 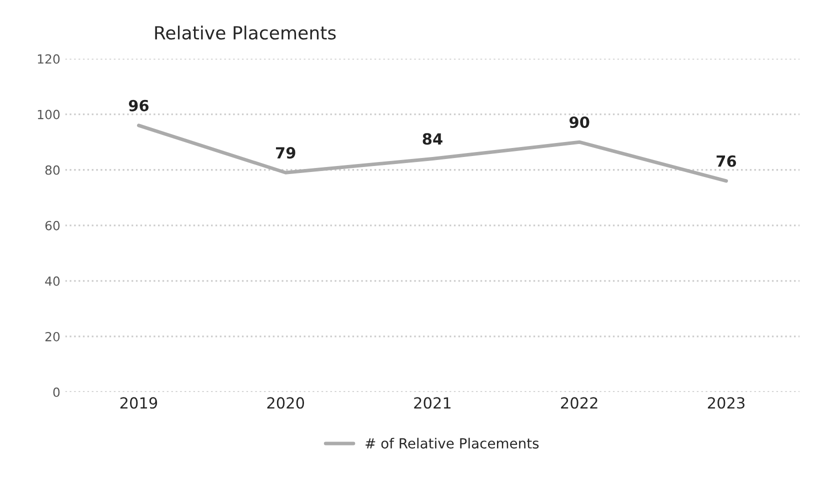 What do you see at coordinates (52, 337) in the screenshot?
I see `y-tick-label: 20` at bounding box center [52, 337].